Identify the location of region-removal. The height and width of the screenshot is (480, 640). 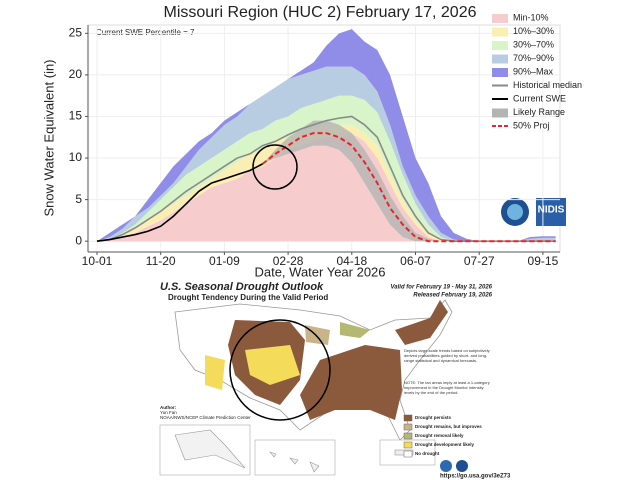
(355, 330).